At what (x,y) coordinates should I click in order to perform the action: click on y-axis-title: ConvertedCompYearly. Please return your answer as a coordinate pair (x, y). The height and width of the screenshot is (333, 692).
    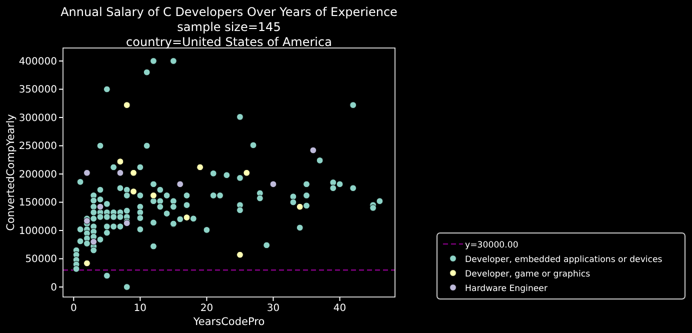
    Looking at the image, I should click on (11, 172).